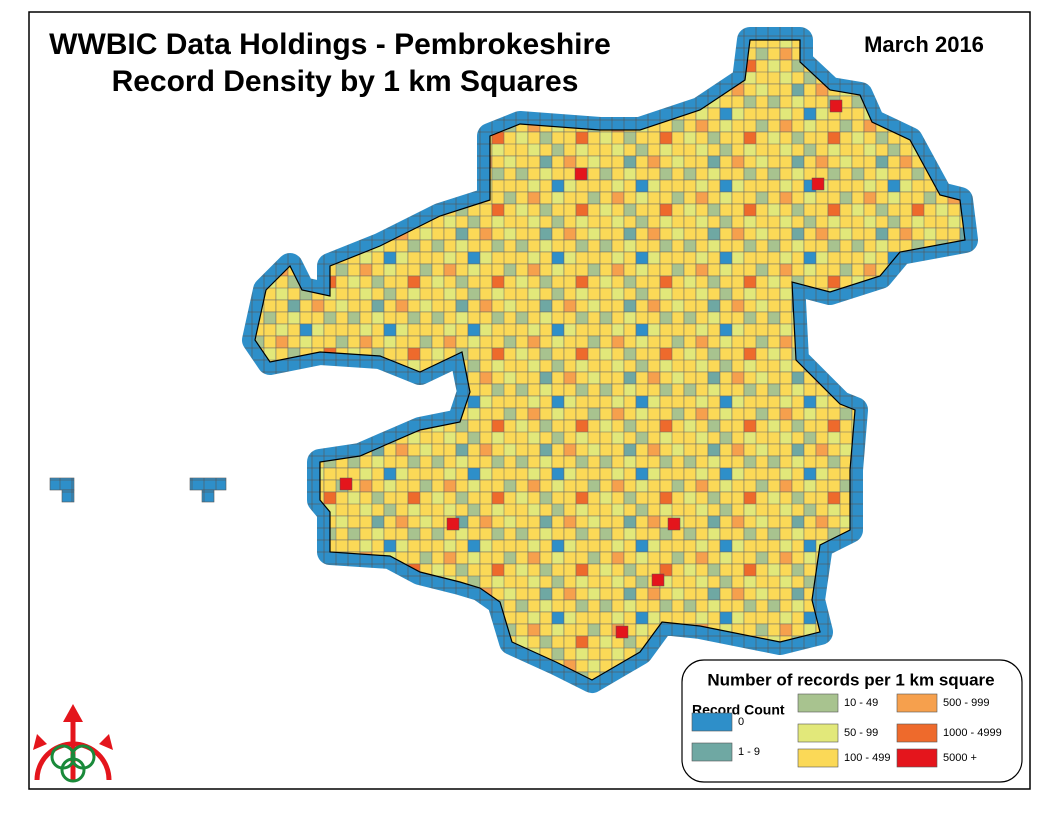  What do you see at coordinates (850, 679) in the screenshot?
I see `legend-title: Number of records per 1 km square` at bounding box center [850, 679].